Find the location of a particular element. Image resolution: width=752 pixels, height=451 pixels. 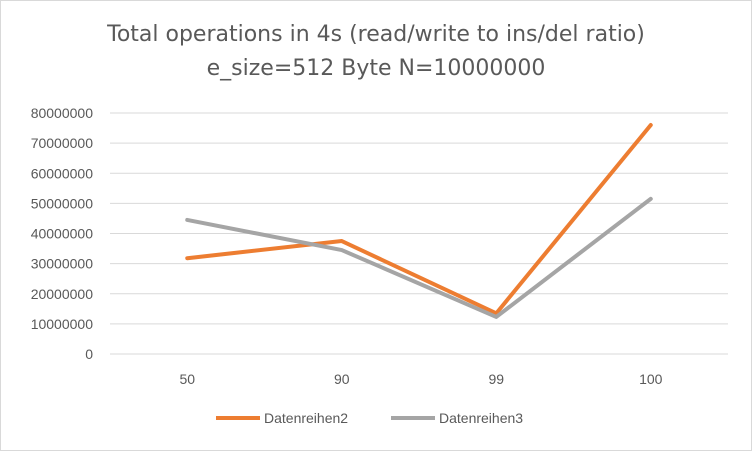

y-tick-label: 40000000 is located at coordinates (62, 234).